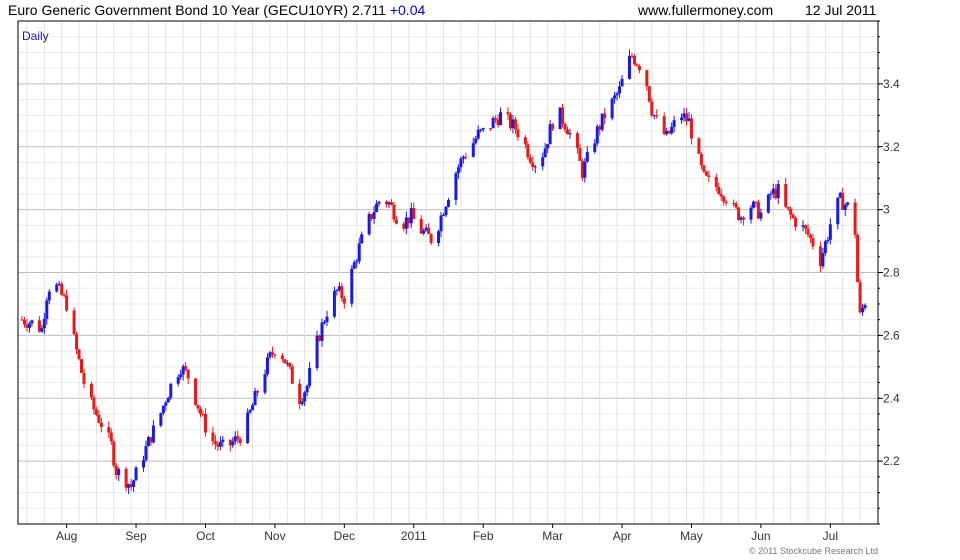  Describe the element at coordinates (891, 84) in the screenshot. I see `y-tick-label: 3.4` at that location.